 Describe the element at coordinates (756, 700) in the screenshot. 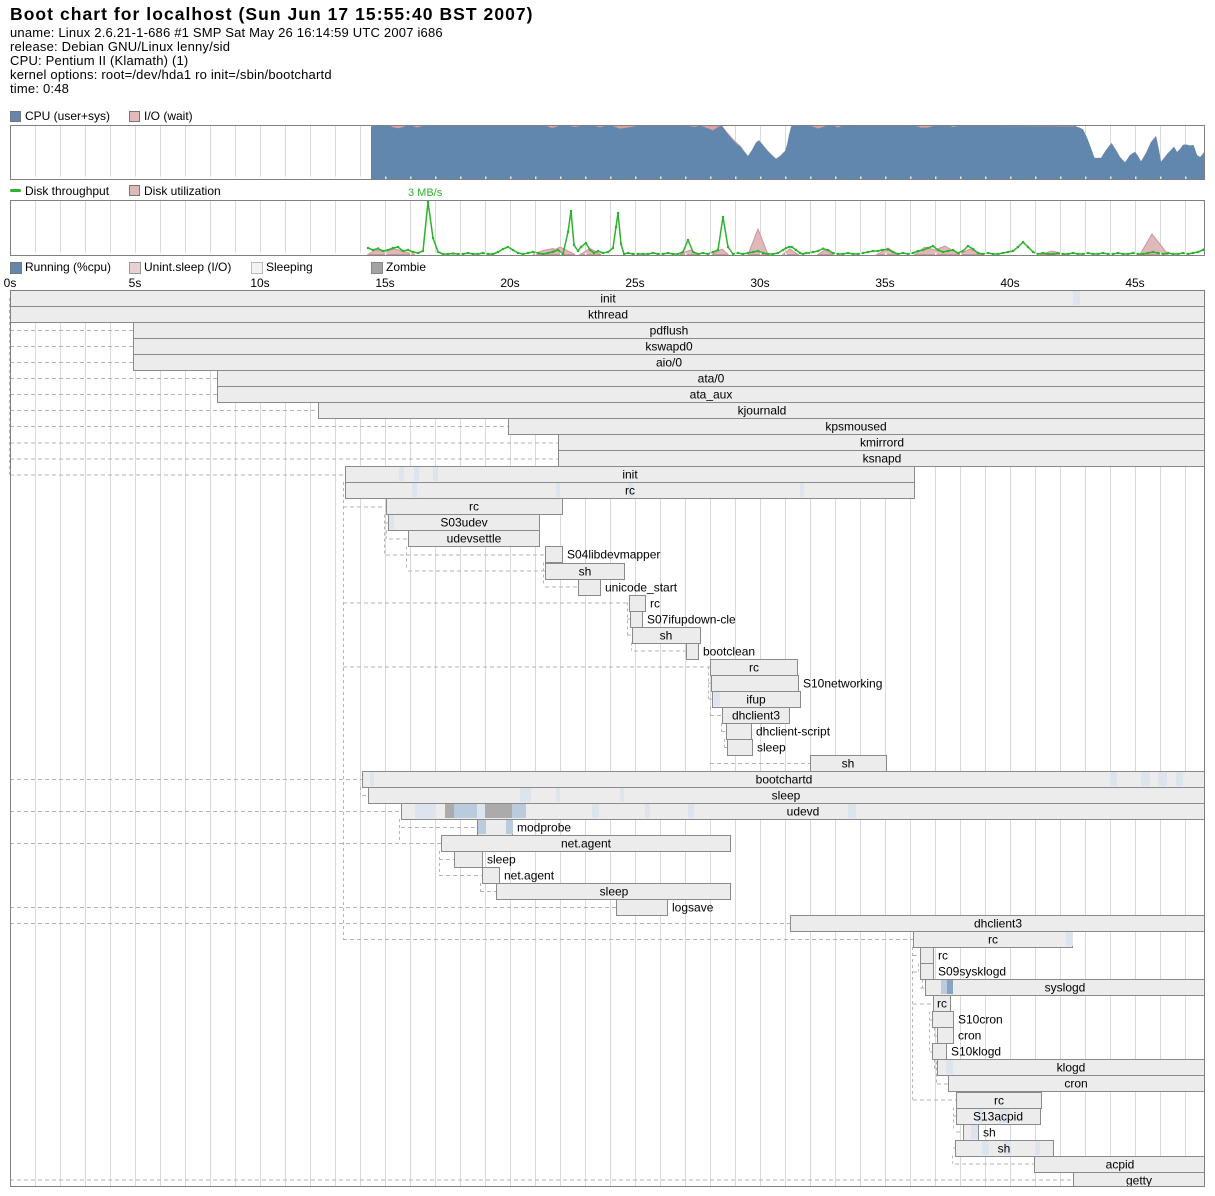

I see `svg-text: ifup` at that location.